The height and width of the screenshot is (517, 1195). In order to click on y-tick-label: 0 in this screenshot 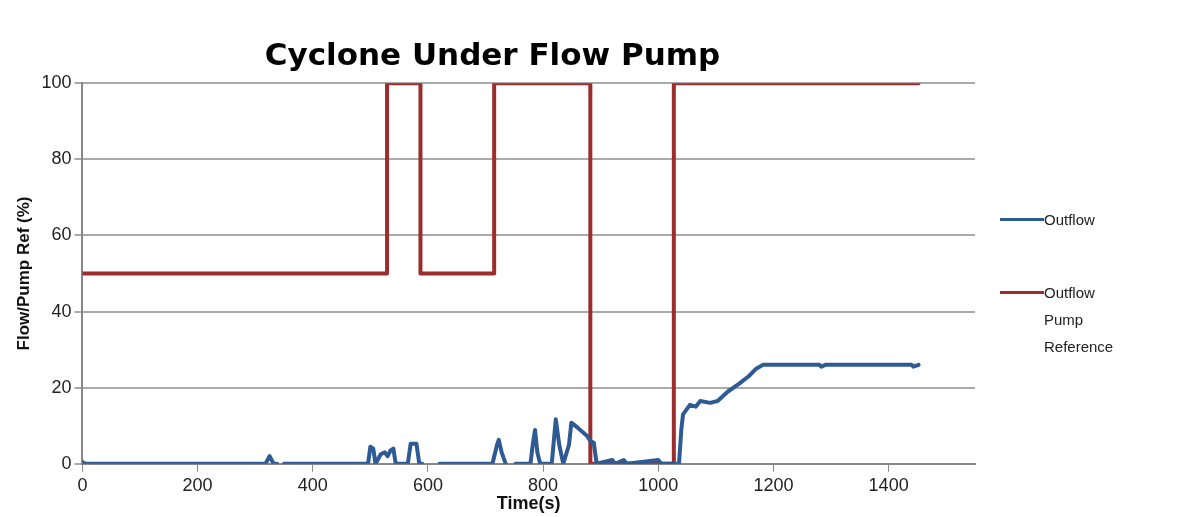, I will do `click(66, 462)`.